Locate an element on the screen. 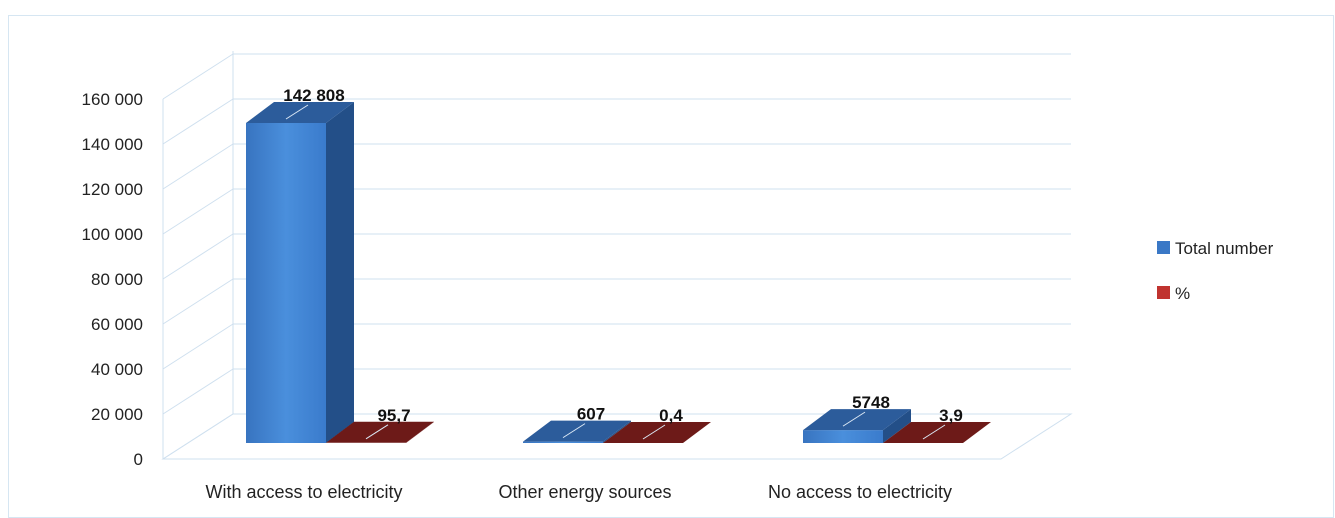  data-label: 5748 is located at coordinates (871, 402).